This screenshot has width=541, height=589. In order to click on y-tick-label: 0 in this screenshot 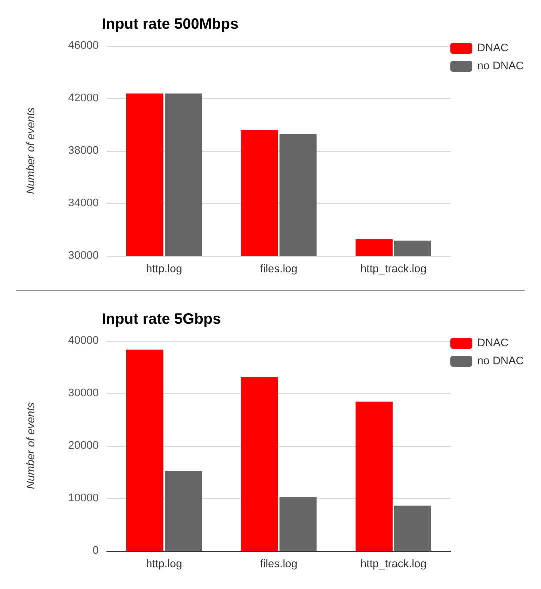, I will do `click(95, 551)`.